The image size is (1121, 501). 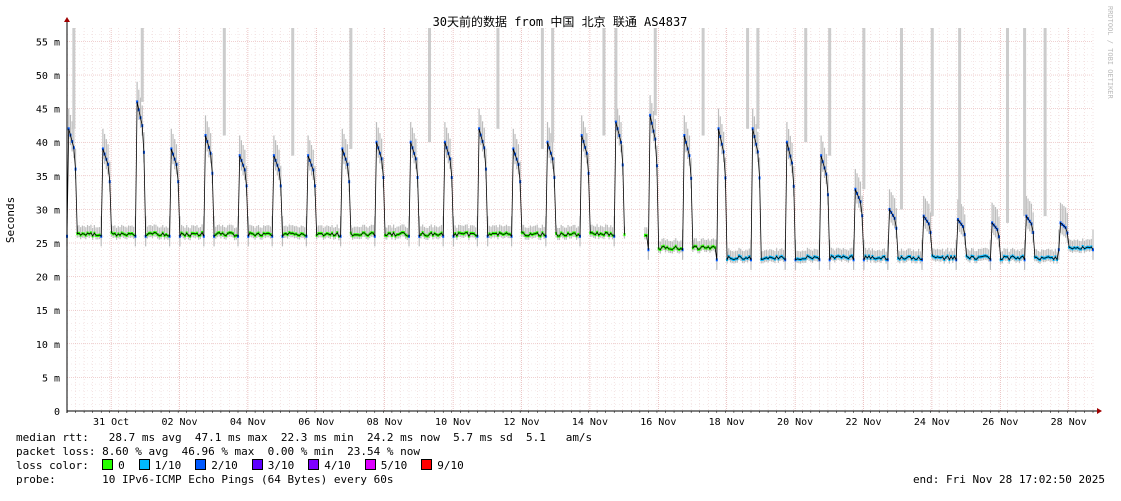 What do you see at coordinates (1069, 422) in the screenshot?
I see `x-tick-label: 28 Nov` at bounding box center [1069, 422].